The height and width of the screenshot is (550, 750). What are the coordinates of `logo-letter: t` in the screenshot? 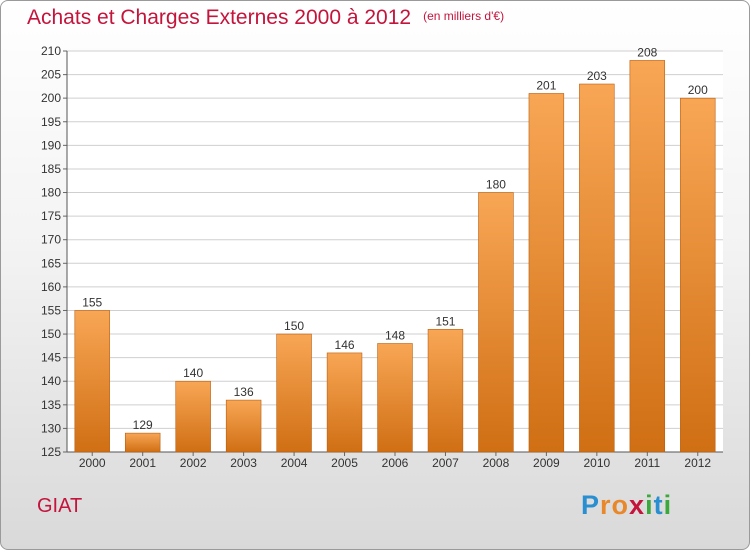 It's located at (658, 505).